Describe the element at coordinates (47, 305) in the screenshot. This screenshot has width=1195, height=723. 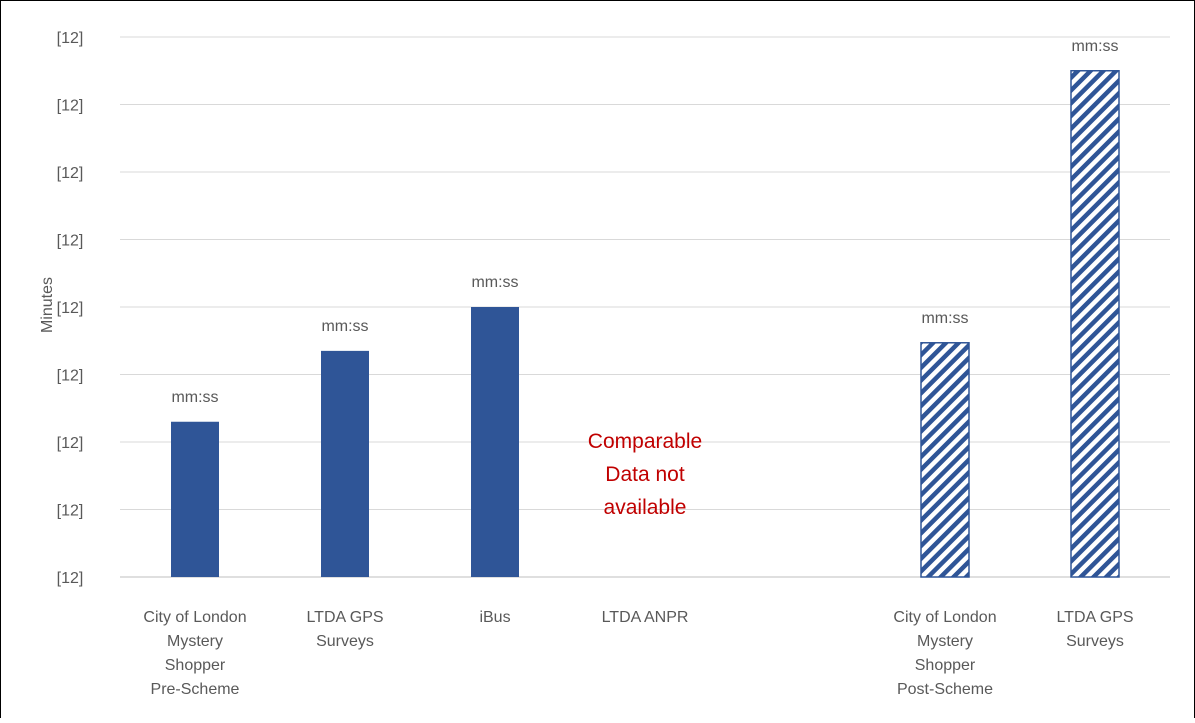
I see `y-axis-label: Minutes` at that location.